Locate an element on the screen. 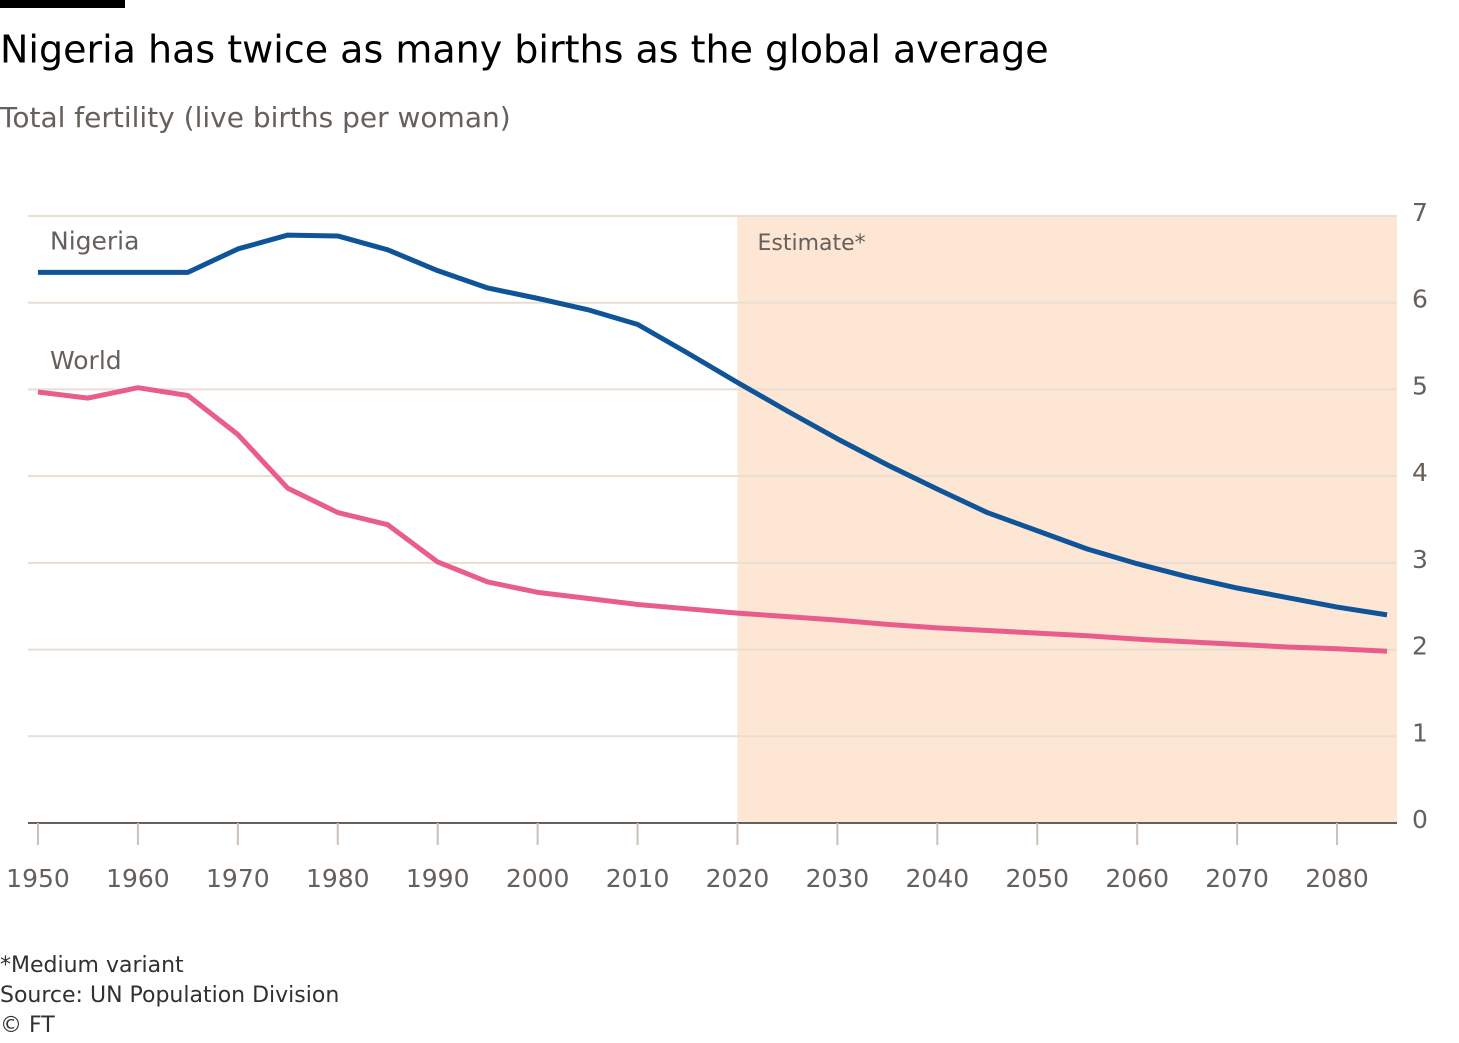 This screenshot has width=1459, height=1043. x-tick-label: 1970 is located at coordinates (238, 878).